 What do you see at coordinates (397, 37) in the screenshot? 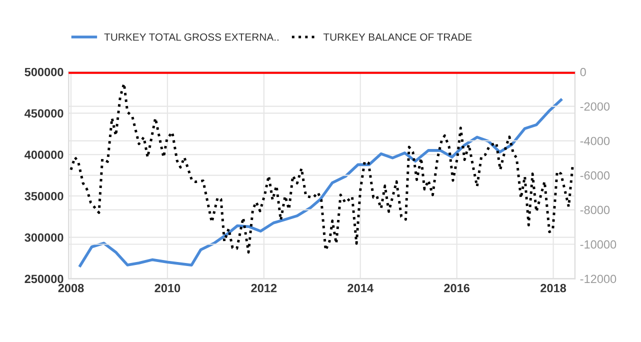
I see `legend-label: TURKEY BALANCE OF TRADE` at bounding box center [397, 37].